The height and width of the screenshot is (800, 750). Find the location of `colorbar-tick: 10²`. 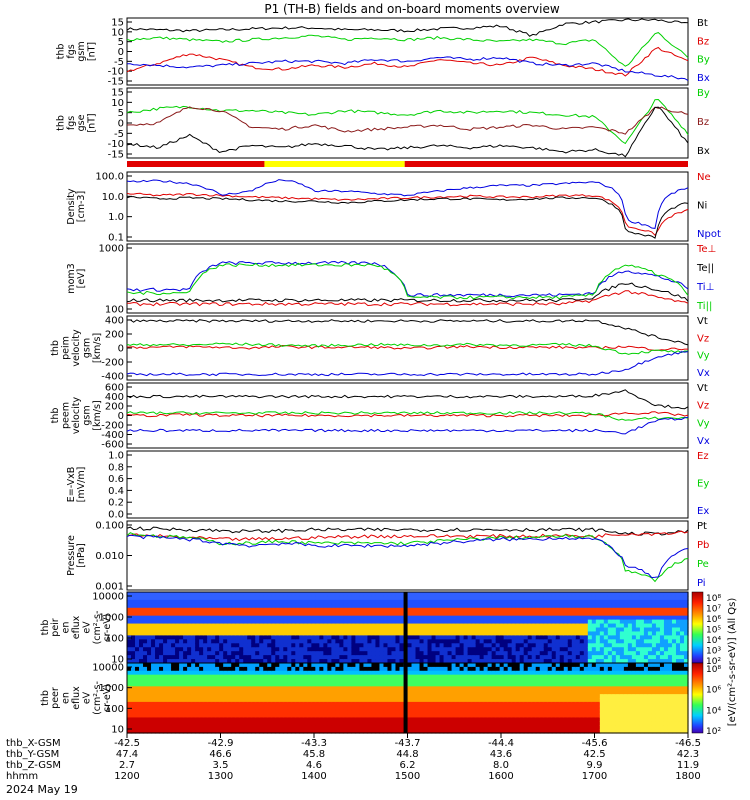

colorbar-tick: 10² is located at coordinates (713, 732).